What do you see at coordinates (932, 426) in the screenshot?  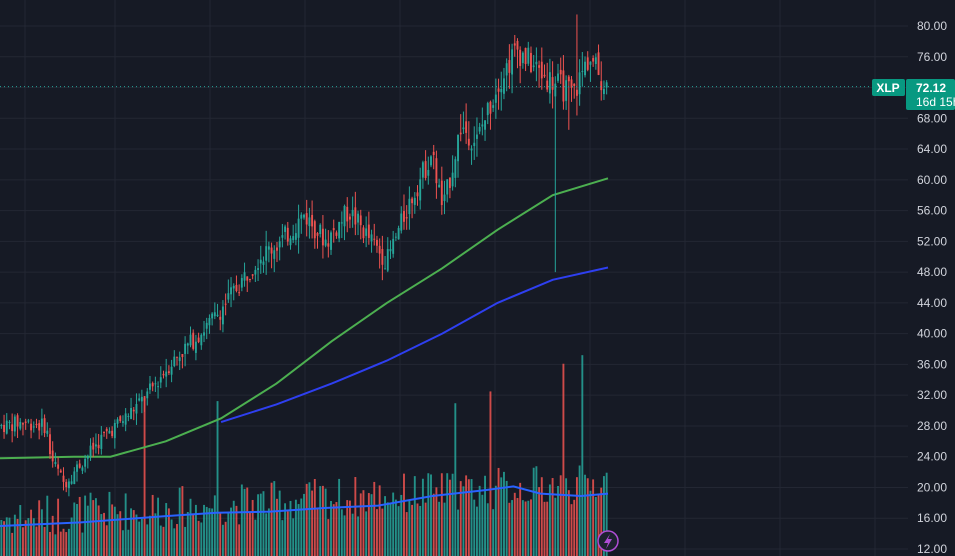 I see `y-tick-label: 28.00` at bounding box center [932, 426].